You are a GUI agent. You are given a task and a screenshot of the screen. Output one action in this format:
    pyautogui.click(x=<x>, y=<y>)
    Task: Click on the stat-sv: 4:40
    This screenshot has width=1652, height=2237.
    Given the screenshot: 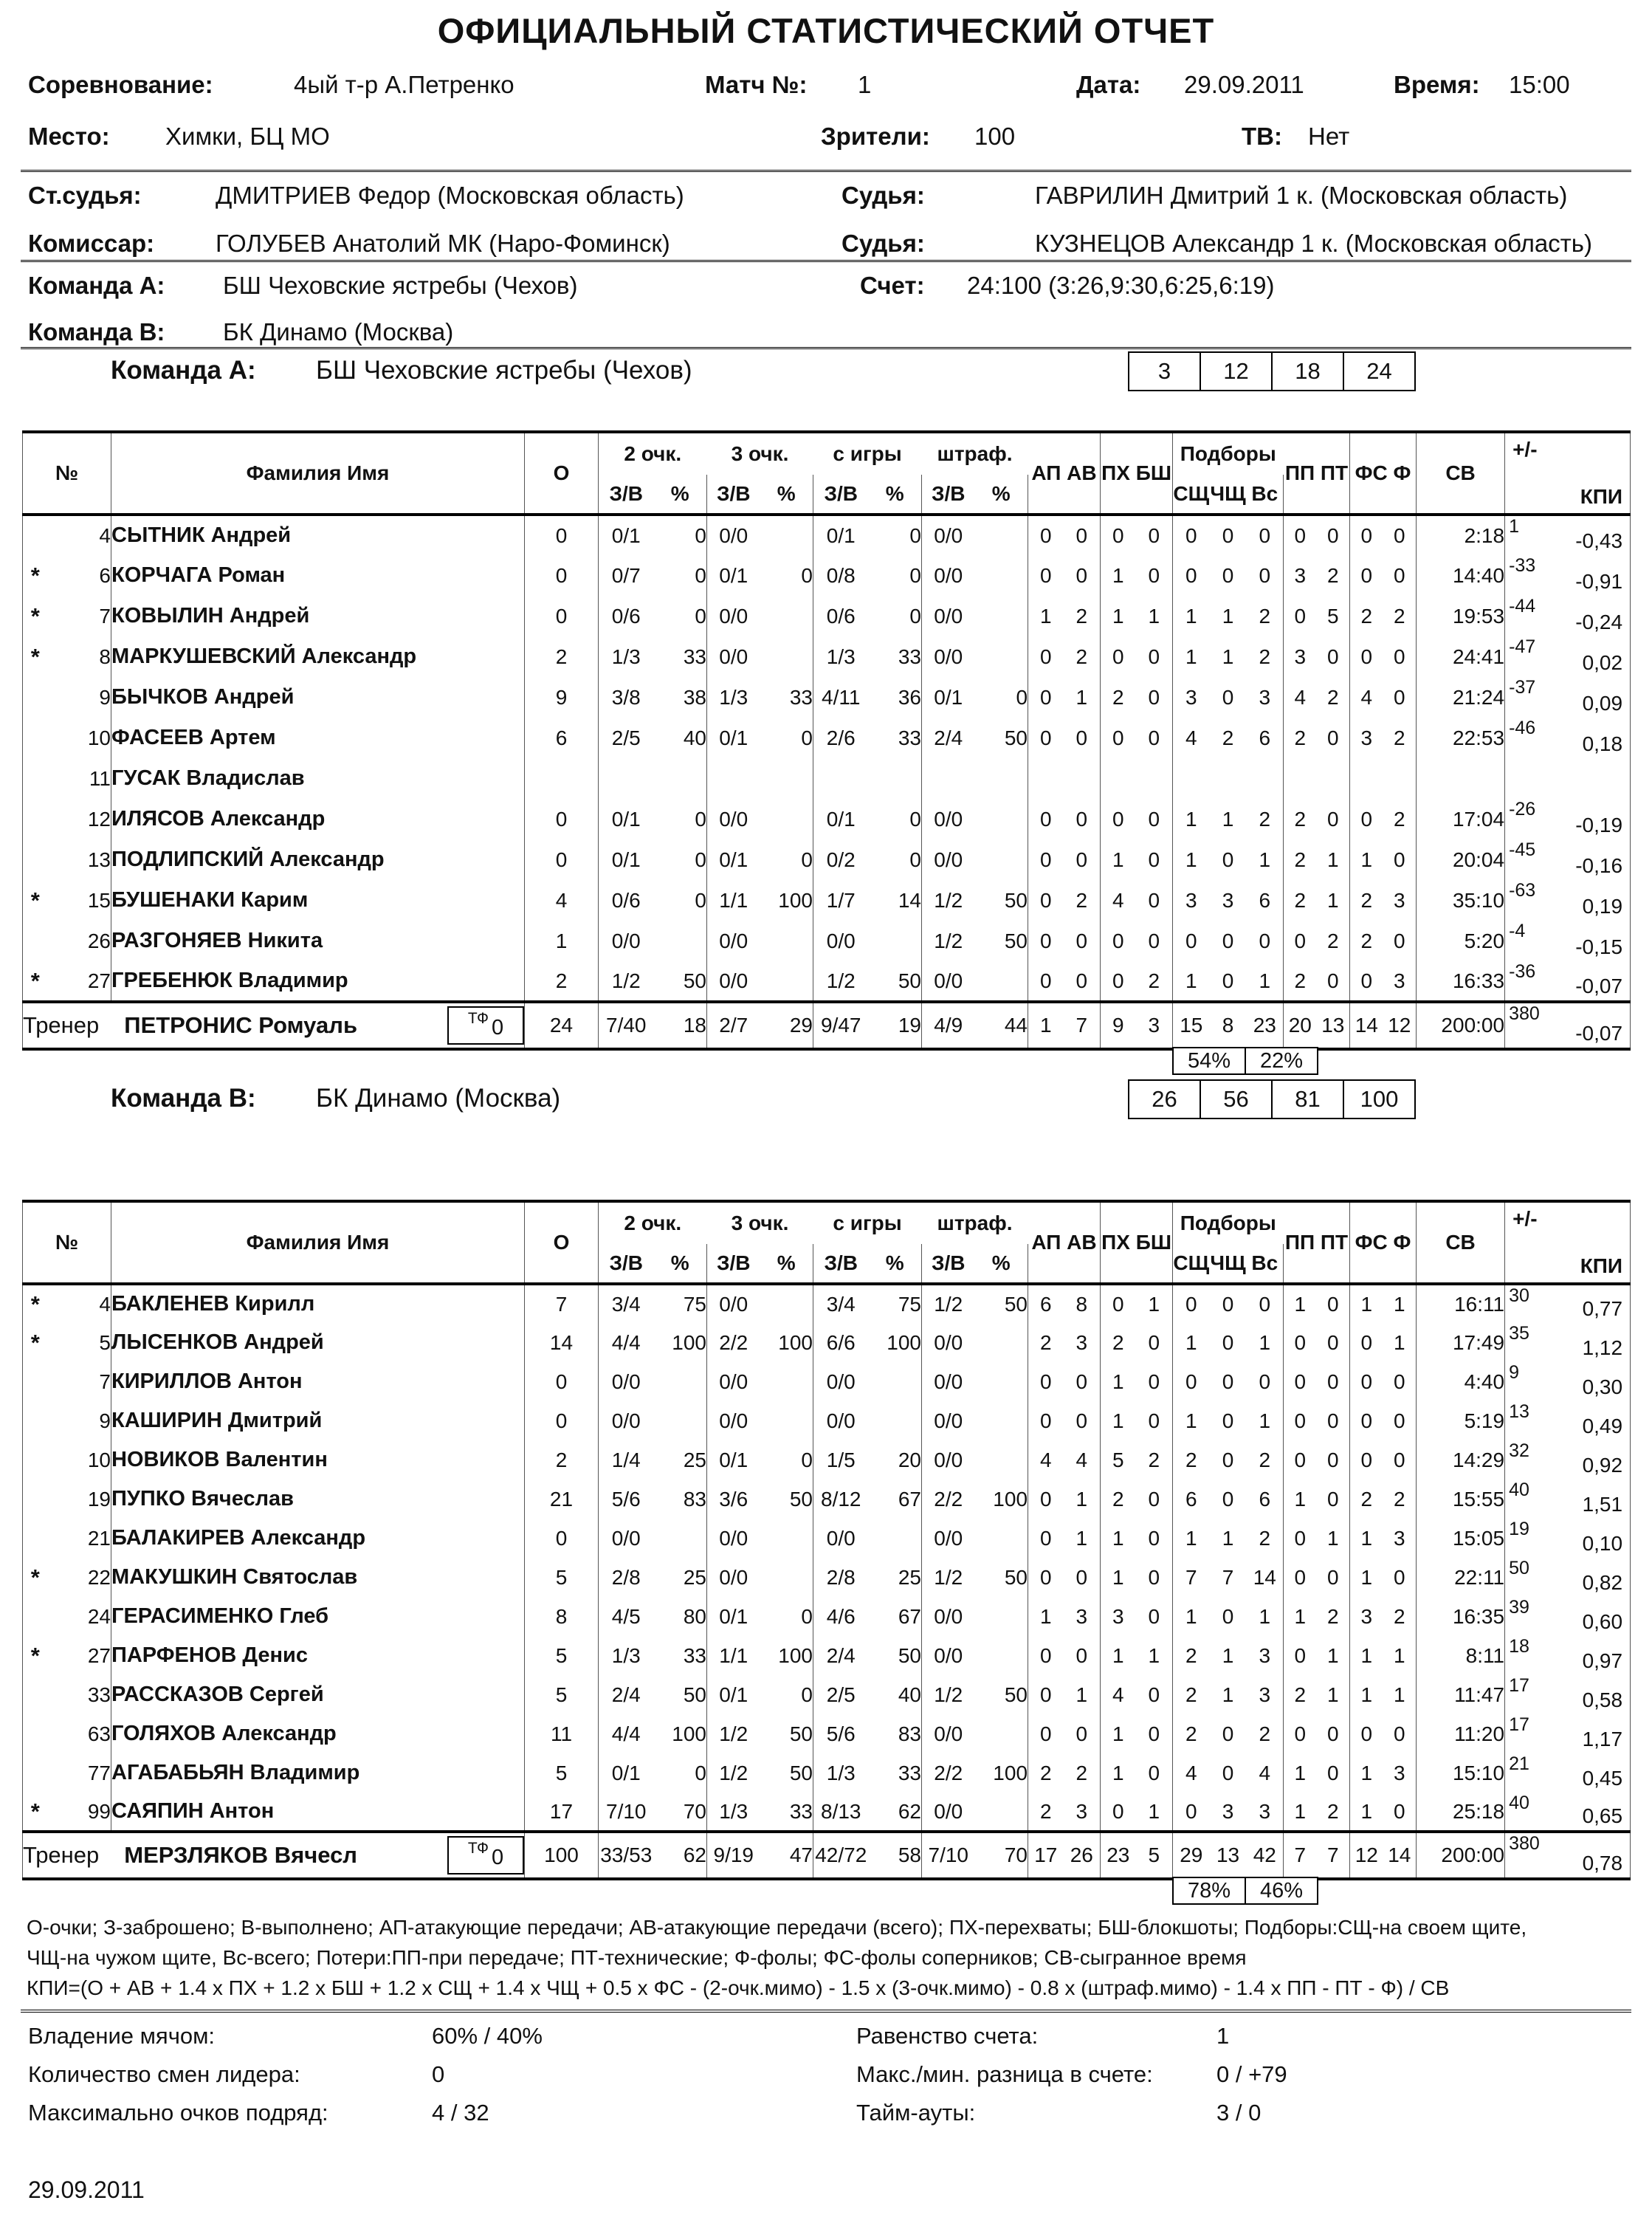 What is the action you would take?
    pyautogui.click(x=1461, y=1381)
    